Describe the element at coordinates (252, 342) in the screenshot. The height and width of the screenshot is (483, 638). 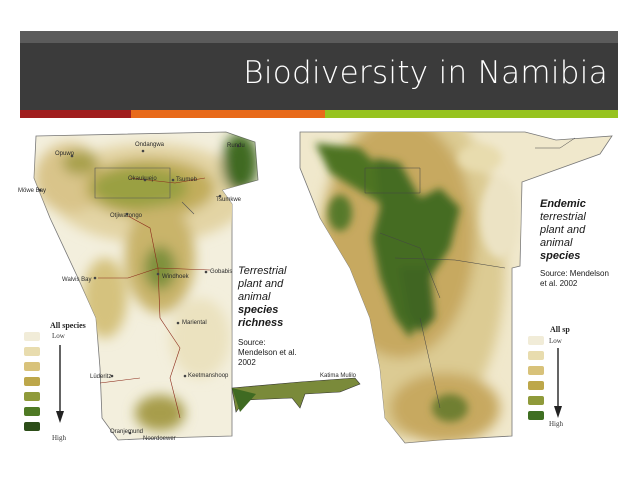
I see `caption-source: Source:` at that location.